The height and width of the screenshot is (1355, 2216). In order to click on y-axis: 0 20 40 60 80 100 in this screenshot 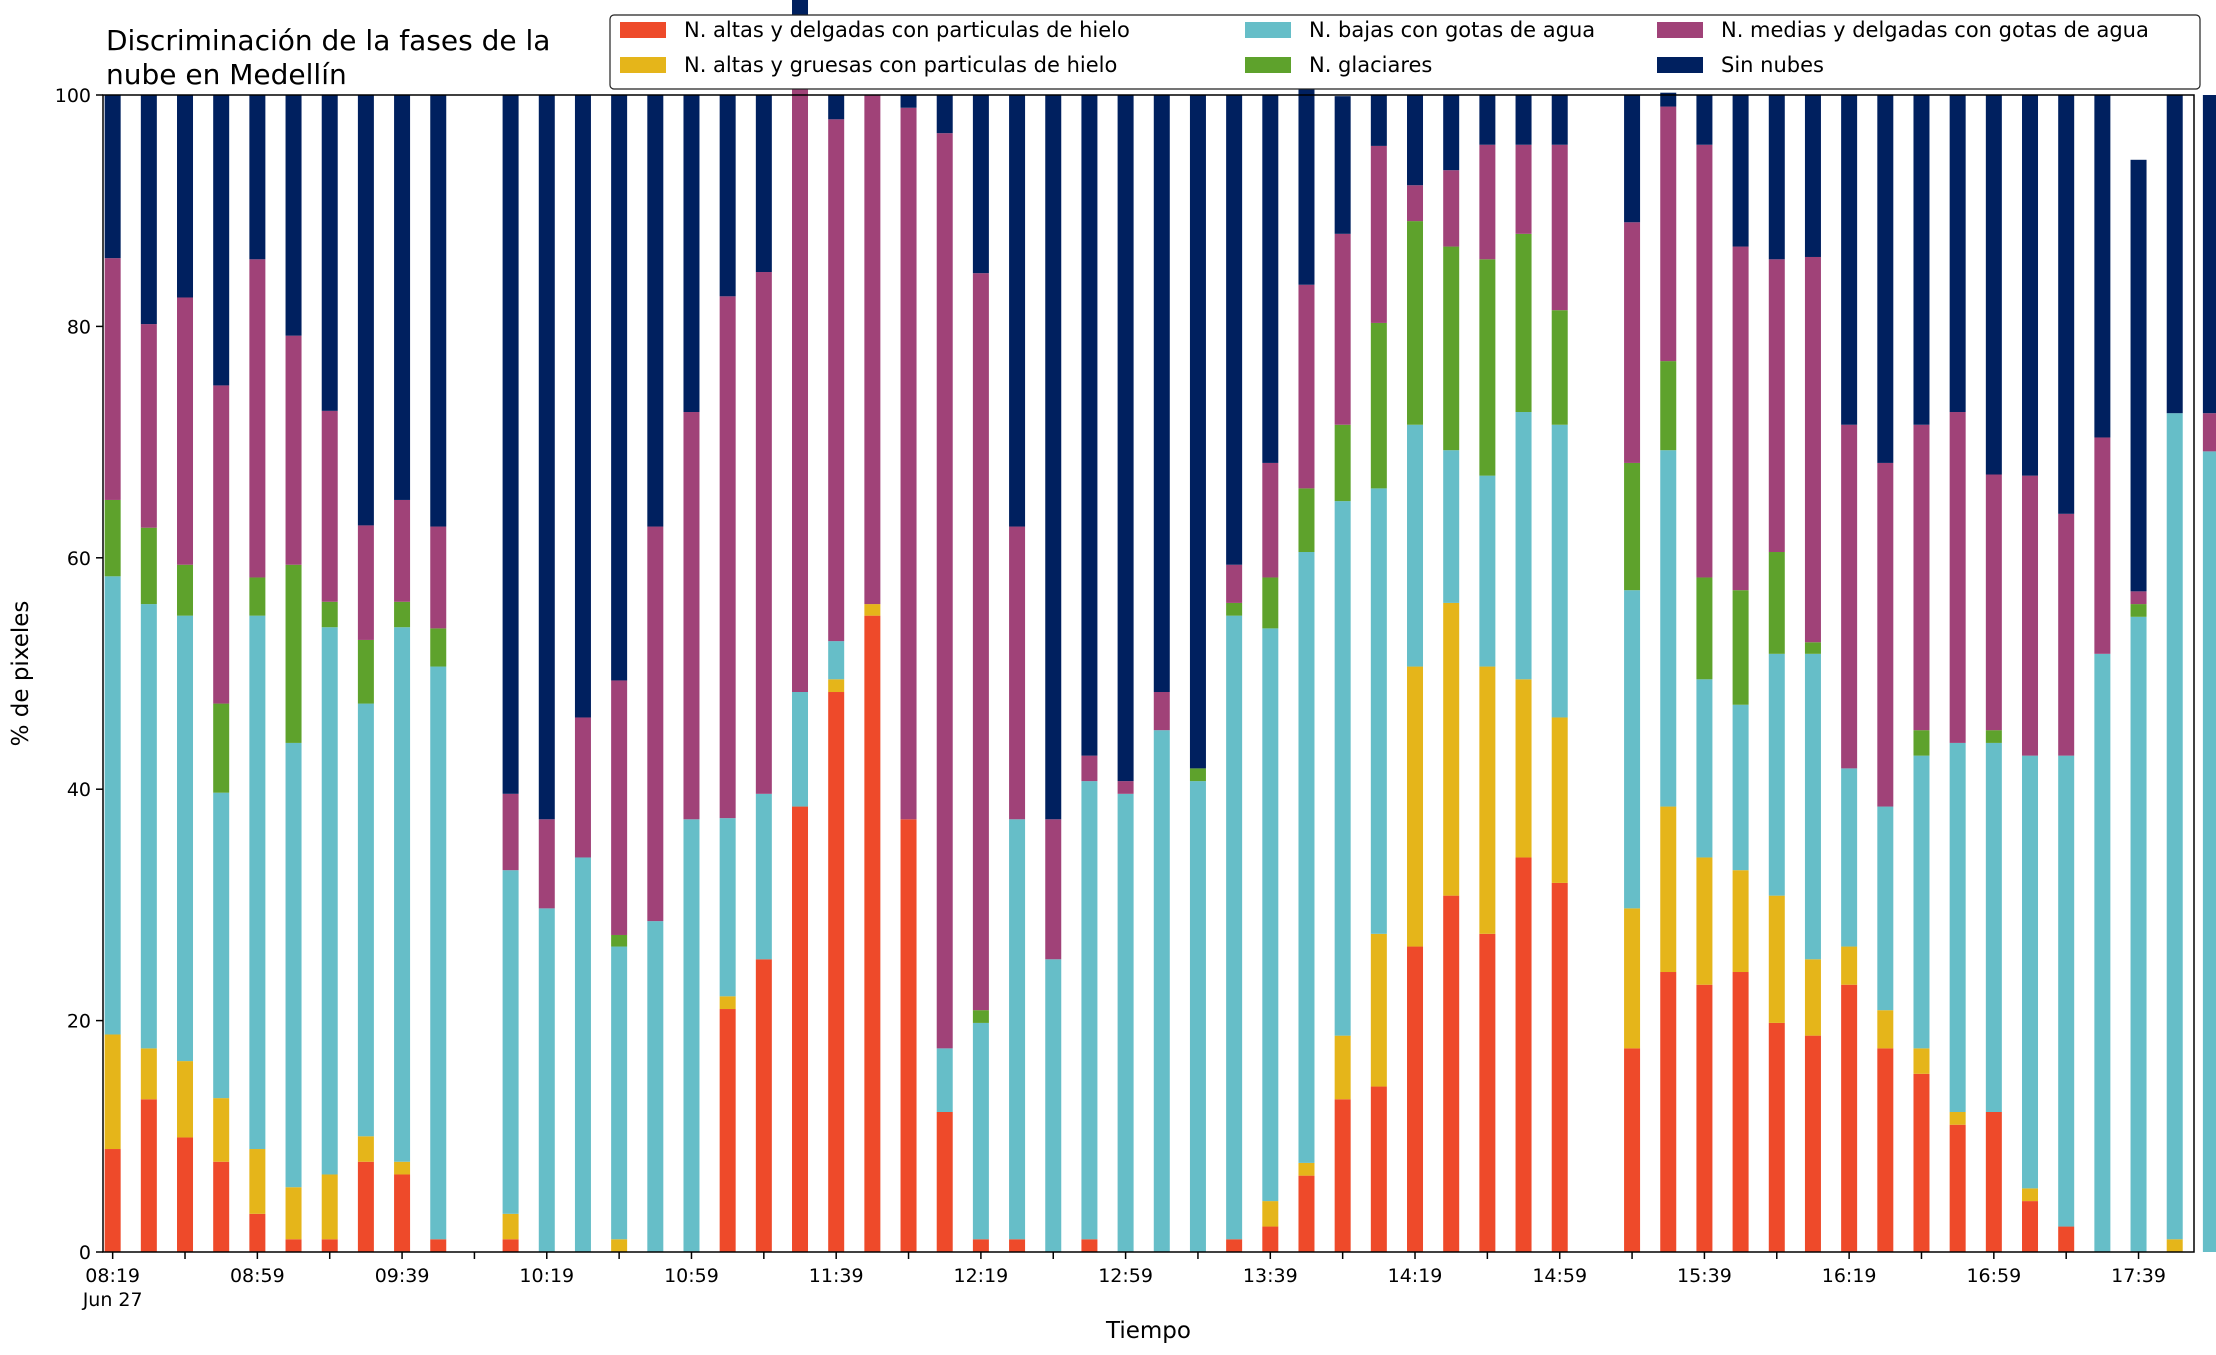, I will do `click(79, 674)`.